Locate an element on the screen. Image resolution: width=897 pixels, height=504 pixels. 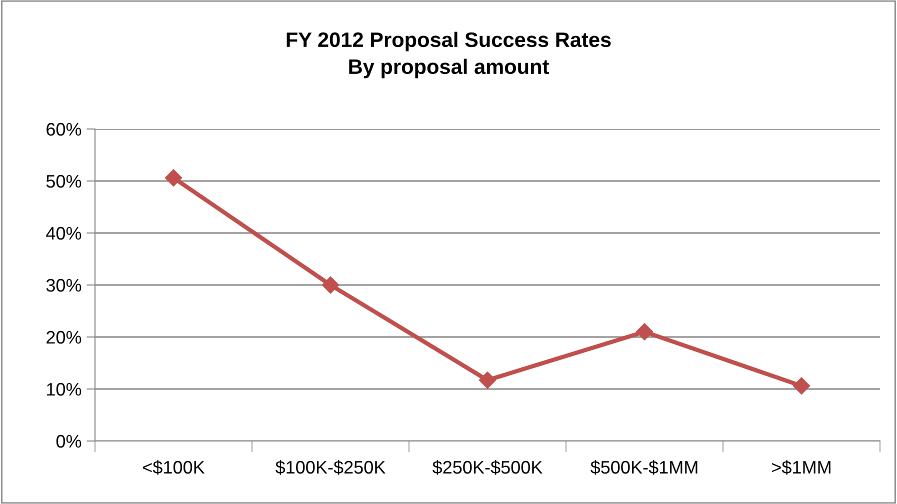
y-tick-label: 50% is located at coordinates (64, 181).